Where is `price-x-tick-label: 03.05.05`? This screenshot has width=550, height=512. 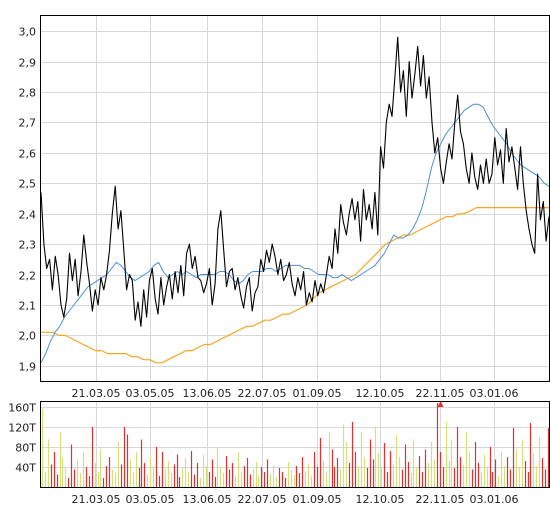
price-x-tick-label: 03.05.05 is located at coordinates (150, 393).